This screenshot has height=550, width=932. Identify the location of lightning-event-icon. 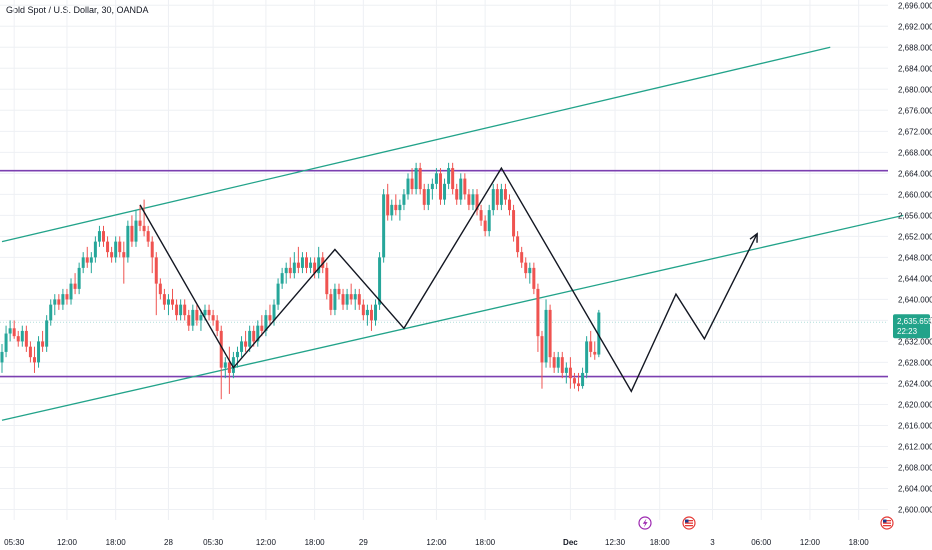
(645, 523).